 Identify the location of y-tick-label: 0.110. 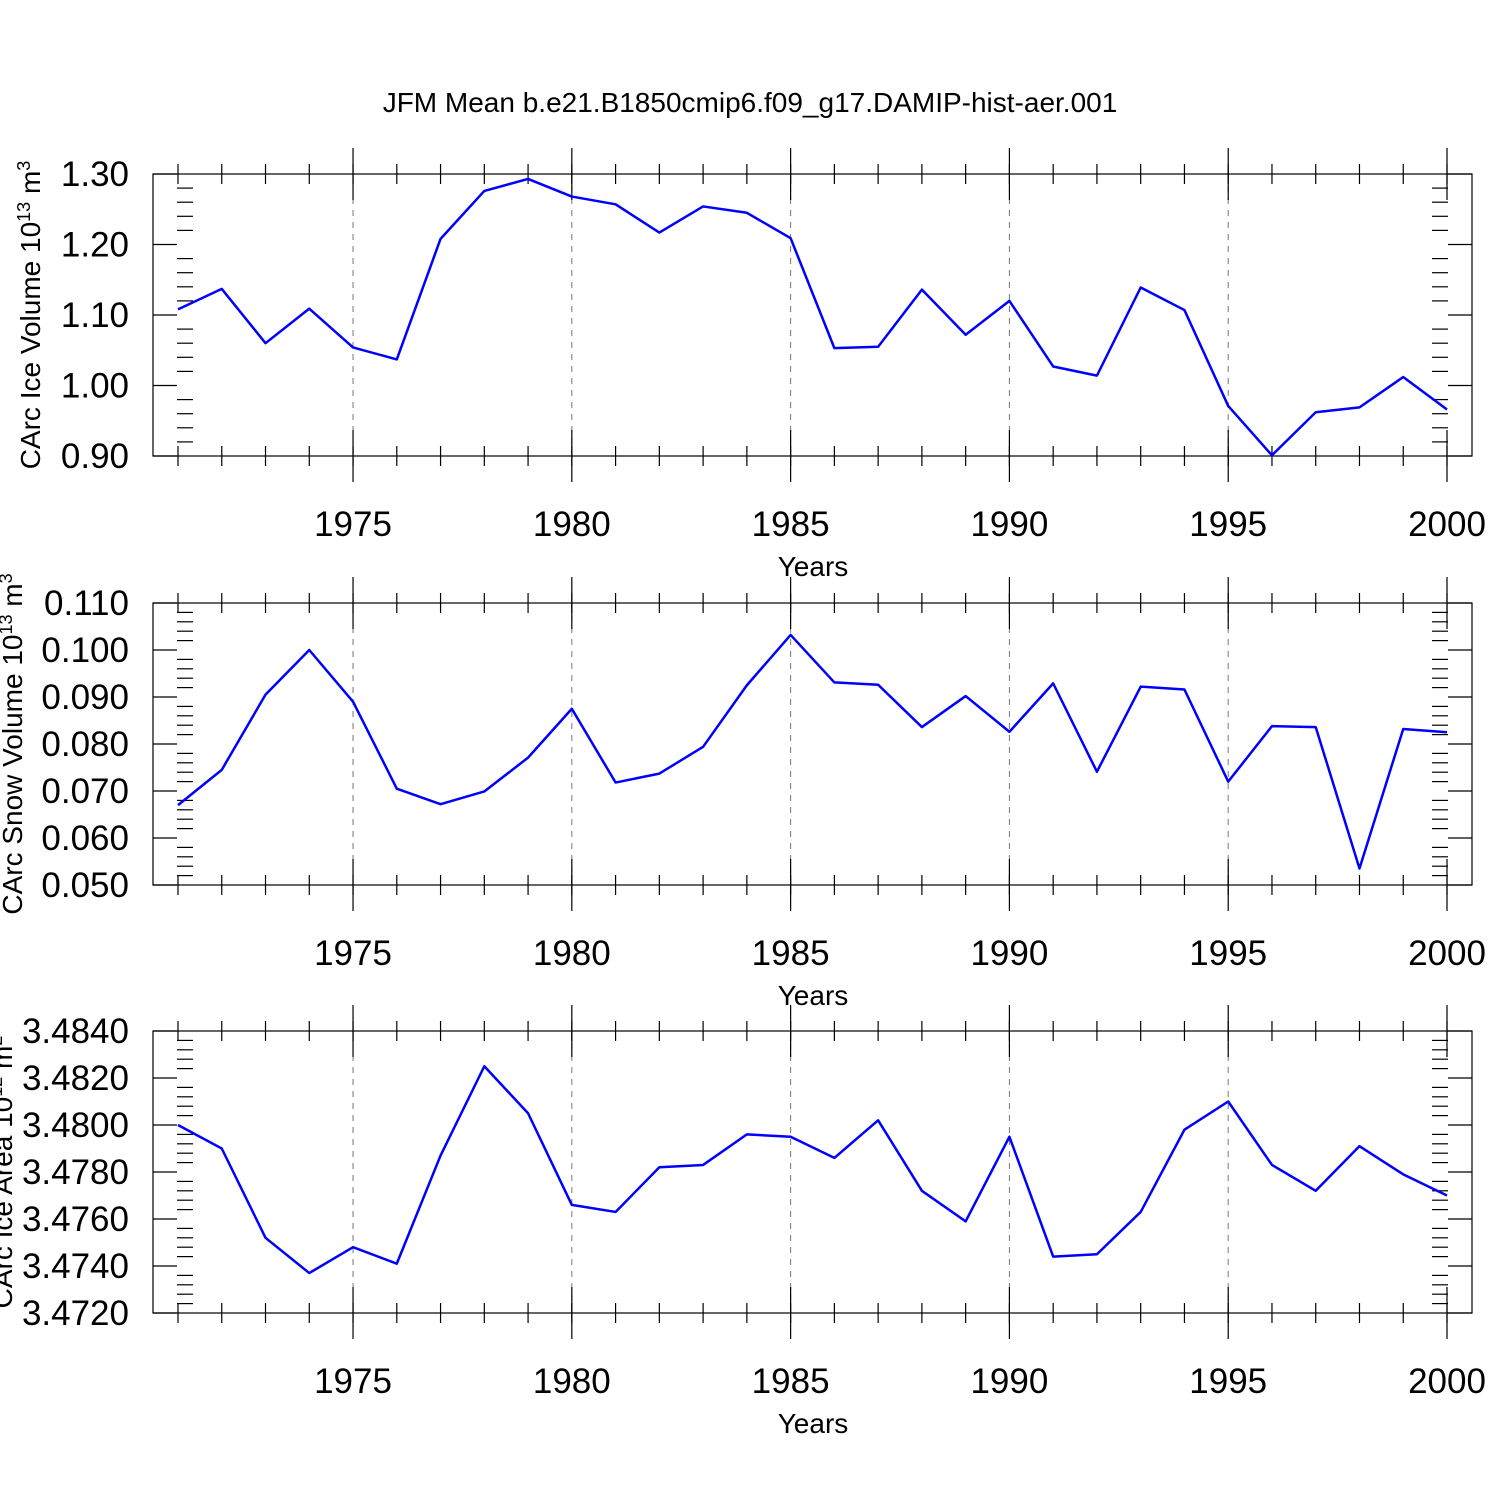
(86, 603).